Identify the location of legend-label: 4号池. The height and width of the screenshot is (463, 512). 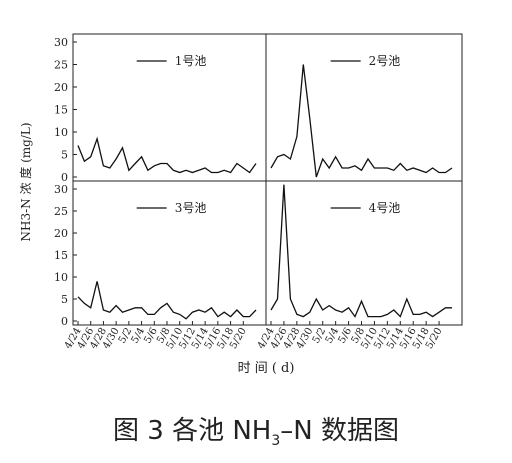
(385, 208).